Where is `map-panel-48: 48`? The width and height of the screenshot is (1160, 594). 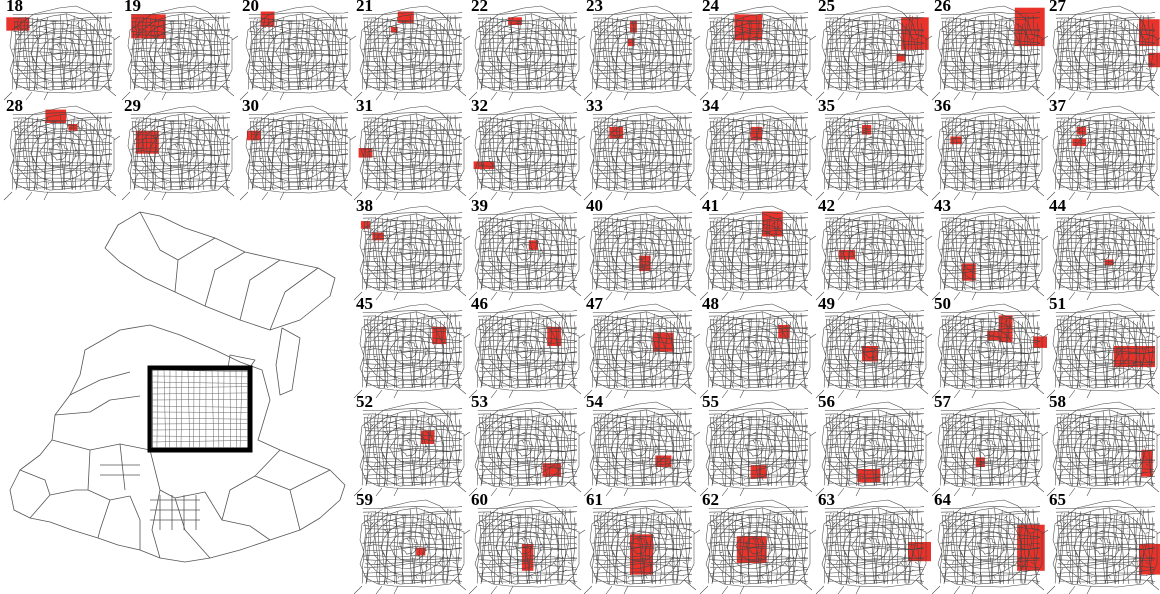
map-panel-48: 48 is located at coordinates (758, 347).